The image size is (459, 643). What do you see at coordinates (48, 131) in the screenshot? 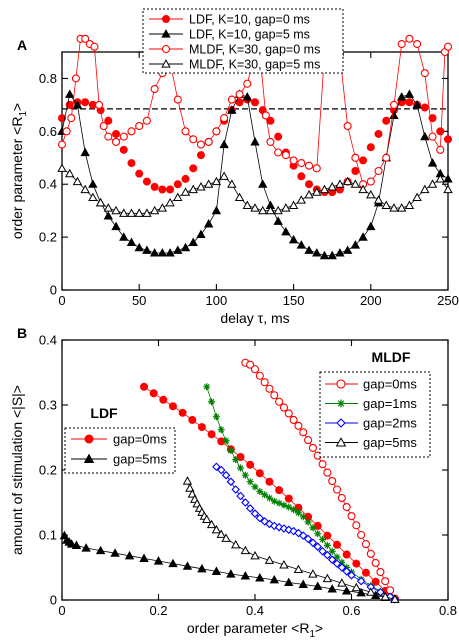
I see `y-tick-label: 0.6` at bounding box center [48, 131].